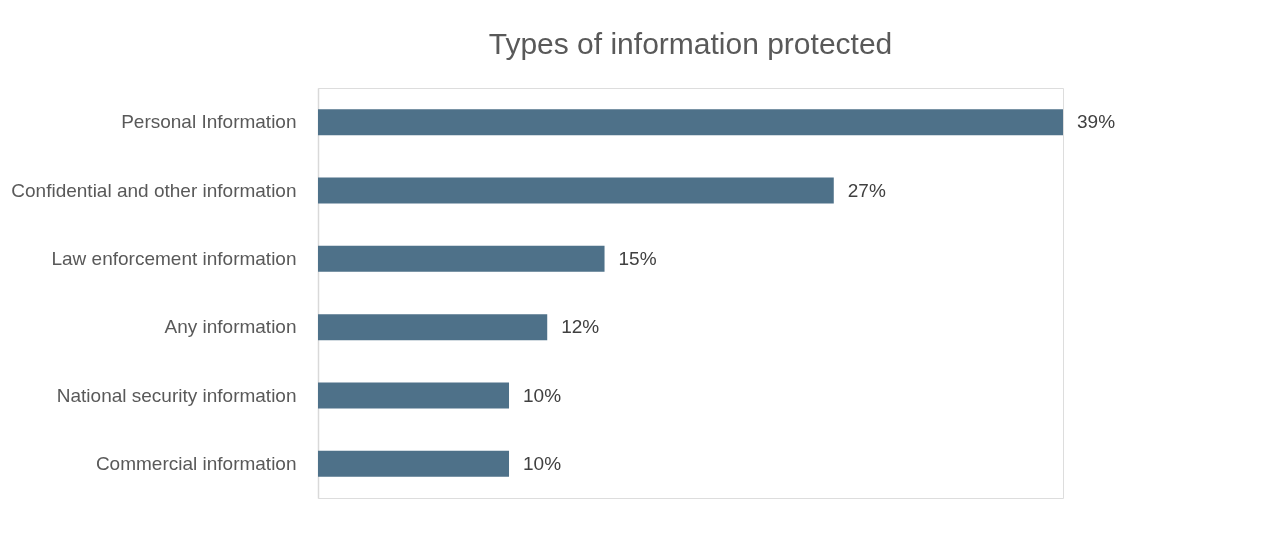 This screenshot has height=533, width=1267. I want to click on y-tick-label: Any information, so click(230, 327).